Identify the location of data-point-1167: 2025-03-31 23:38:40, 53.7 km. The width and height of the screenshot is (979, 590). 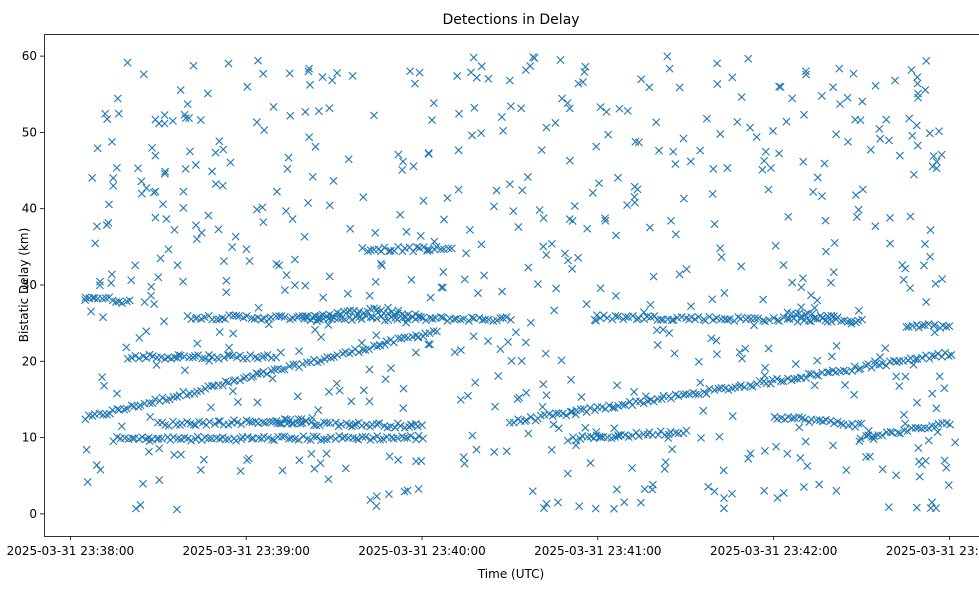
(187, 104).